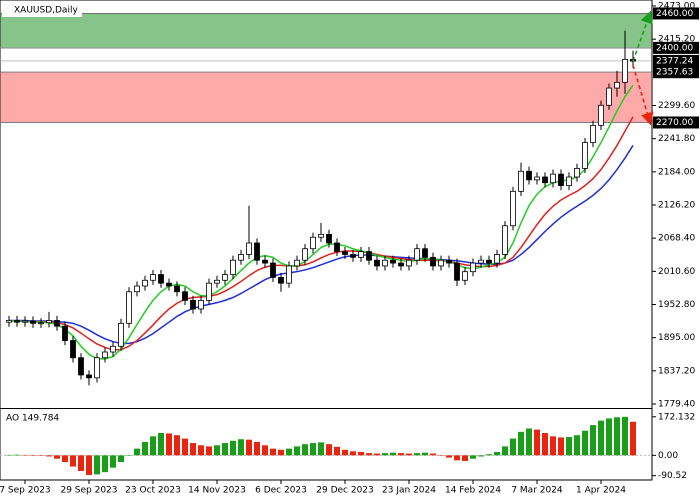 This screenshot has width=700, height=500. Describe the element at coordinates (409, 491) in the screenshot. I see `x-tick-label: 23 Jan 2024` at that location.